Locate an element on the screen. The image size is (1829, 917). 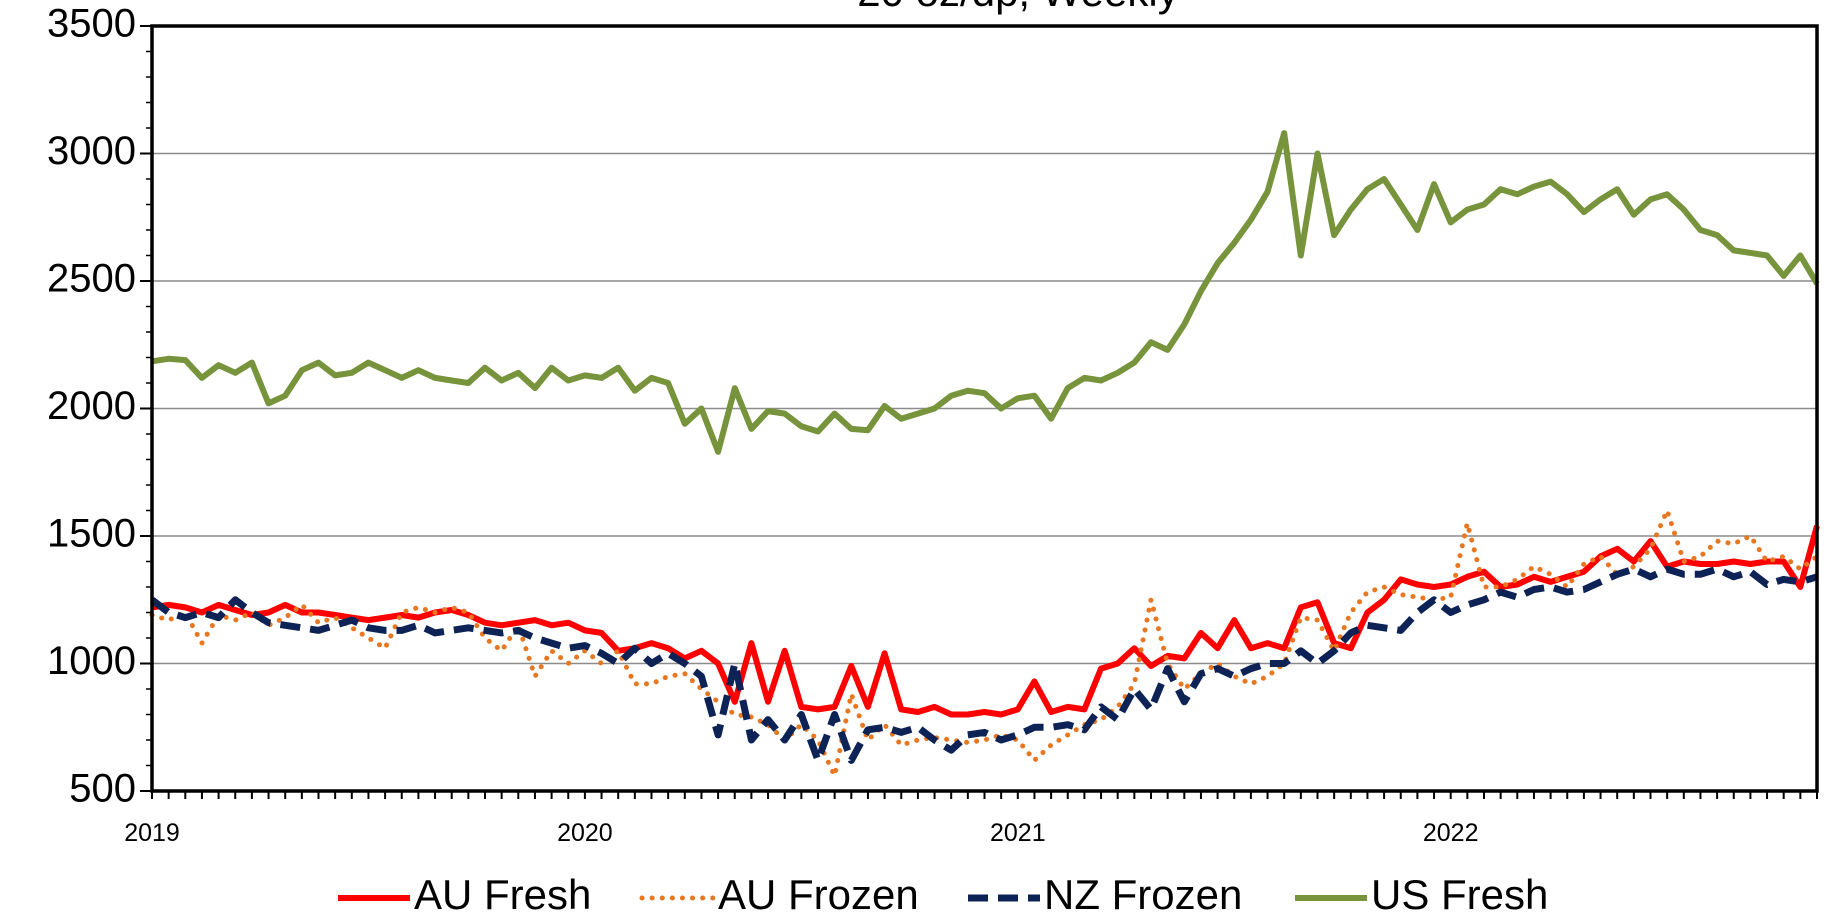
y-tick-label: 500 is located at coordinates (102, 789).